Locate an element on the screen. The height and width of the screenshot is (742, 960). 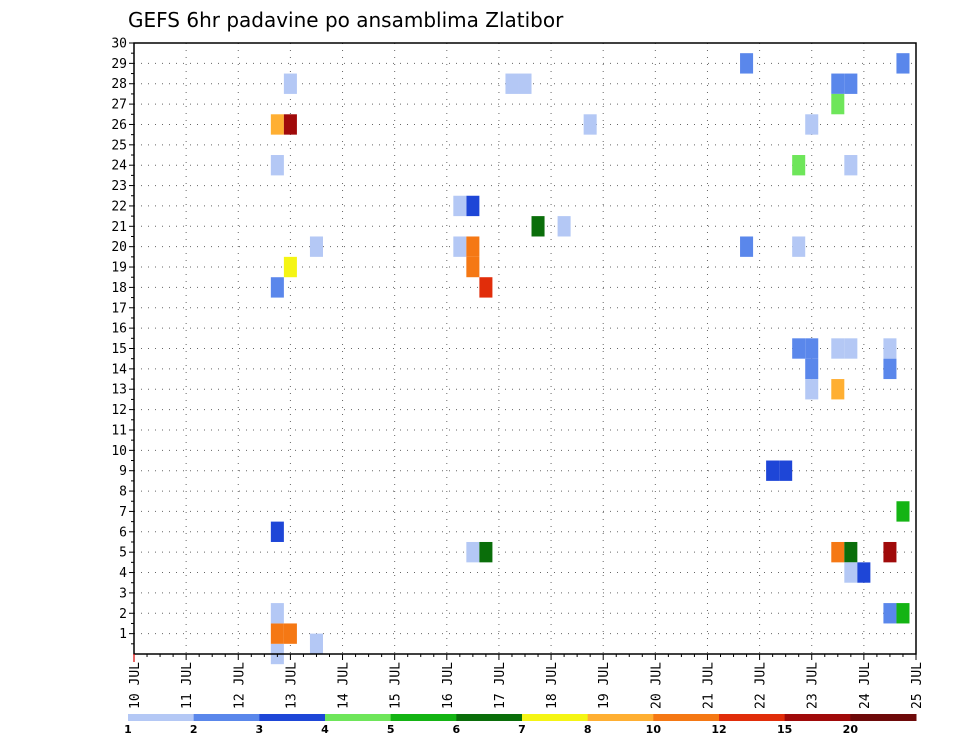
colorbar-label: 5 is located at coordinates (391, 729).